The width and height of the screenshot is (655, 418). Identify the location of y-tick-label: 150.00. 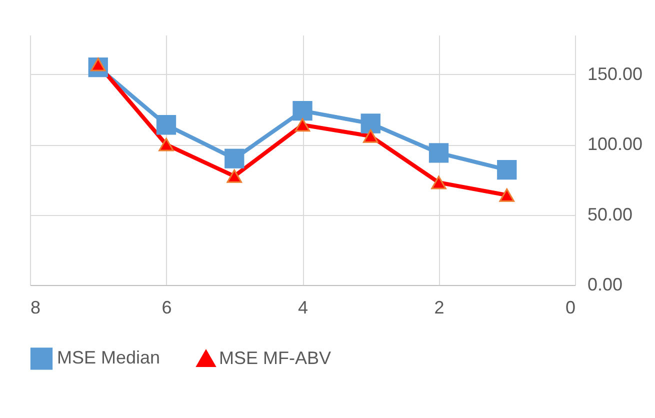
(615, 74).